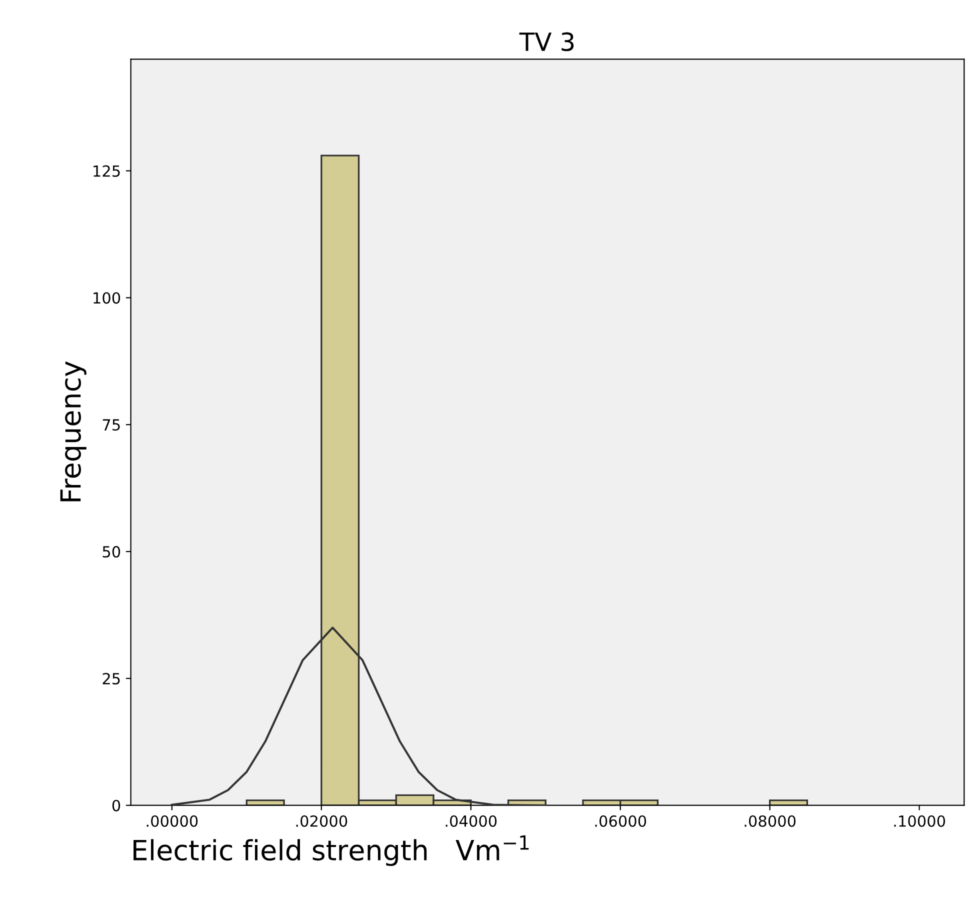 The height and width of the screenshot is (910, 969). I want to click on x-tick-label: .00000, so click(172, 821).